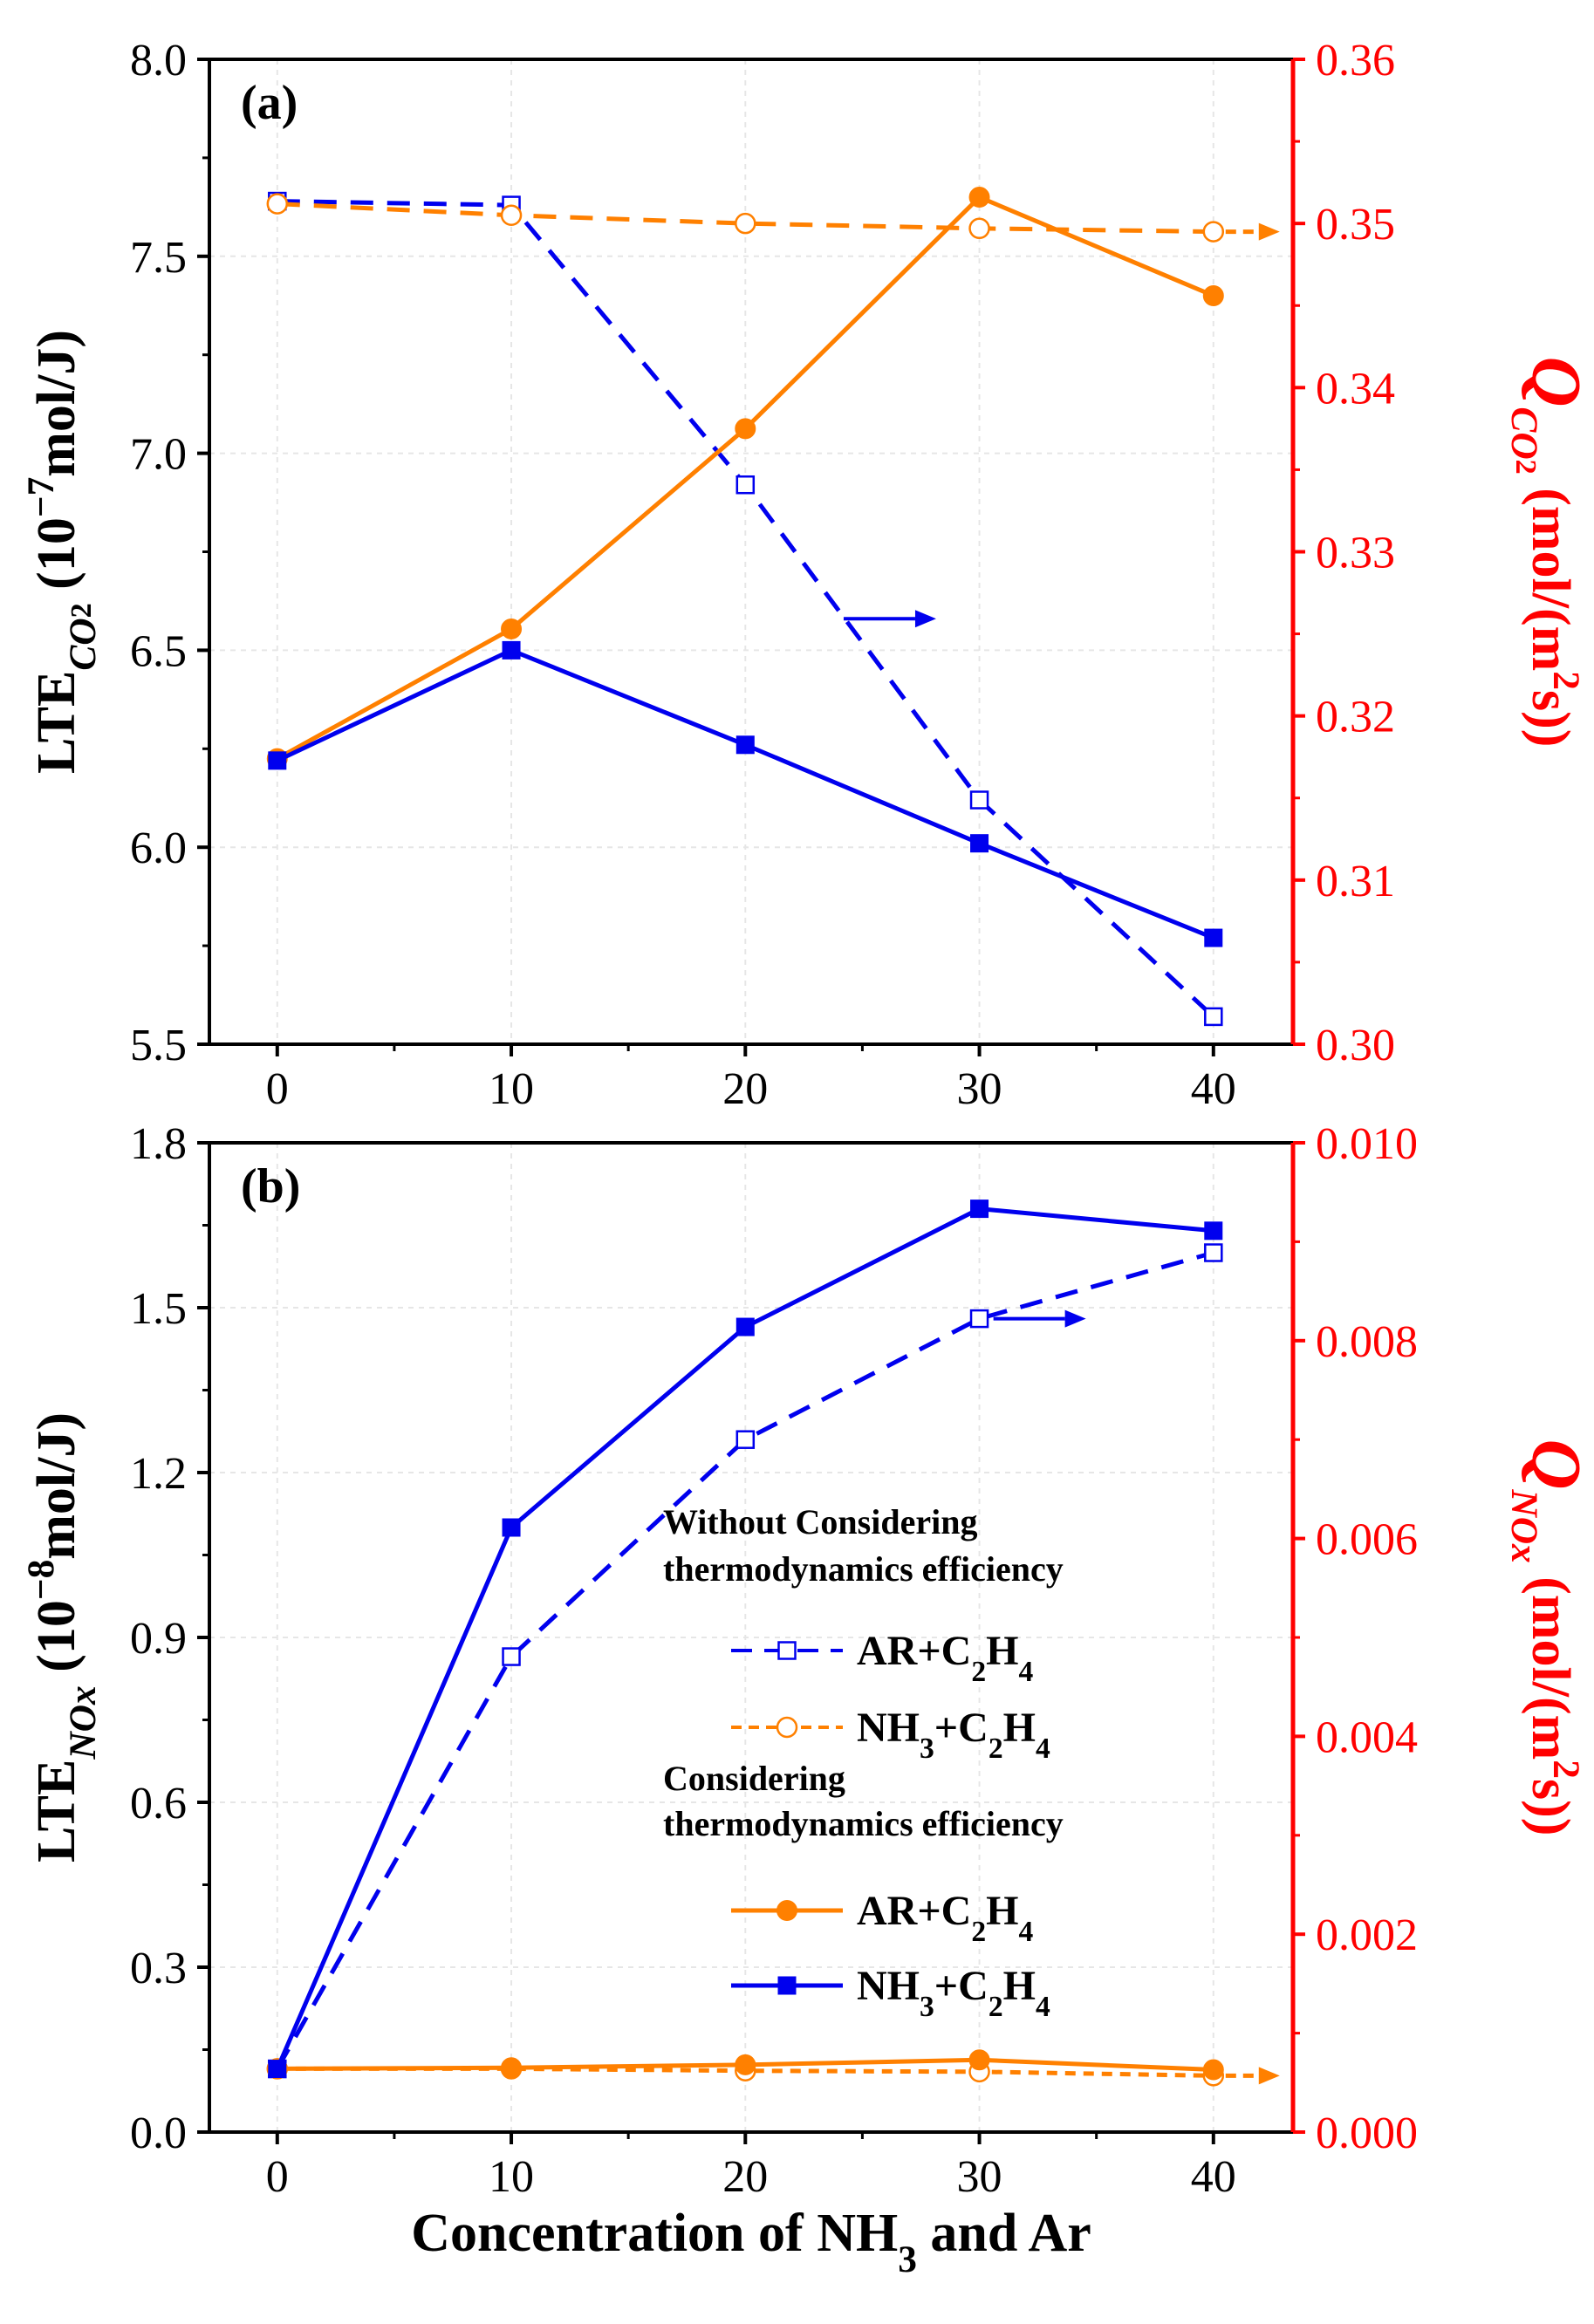 This screenshot has width=1594, height=2324. Describe the element at coordinates (1524, 433) in the screenshot. I see `y-axis-label-right-part: CO` at that location.